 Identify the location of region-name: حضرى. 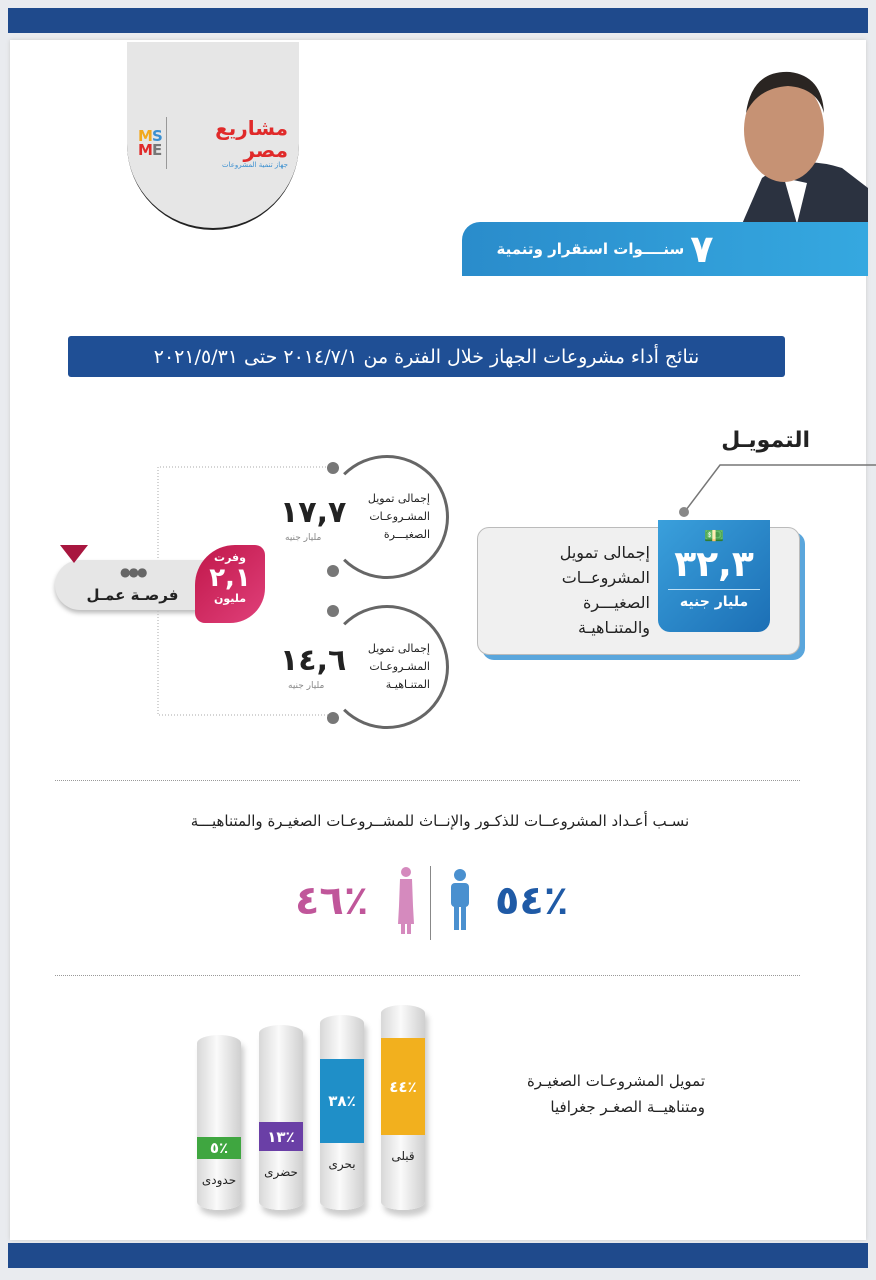
(281, 1172).